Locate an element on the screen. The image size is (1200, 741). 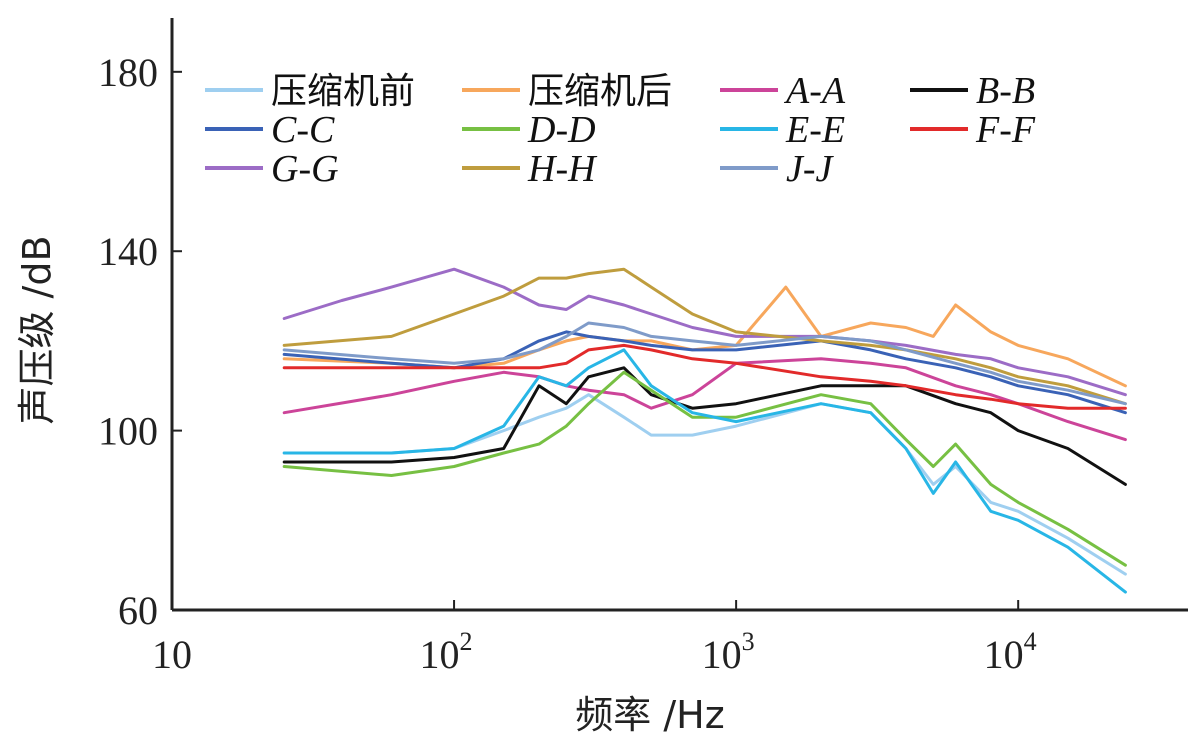
y-tick-label-2: 140 is located at coordinates (128, 251).